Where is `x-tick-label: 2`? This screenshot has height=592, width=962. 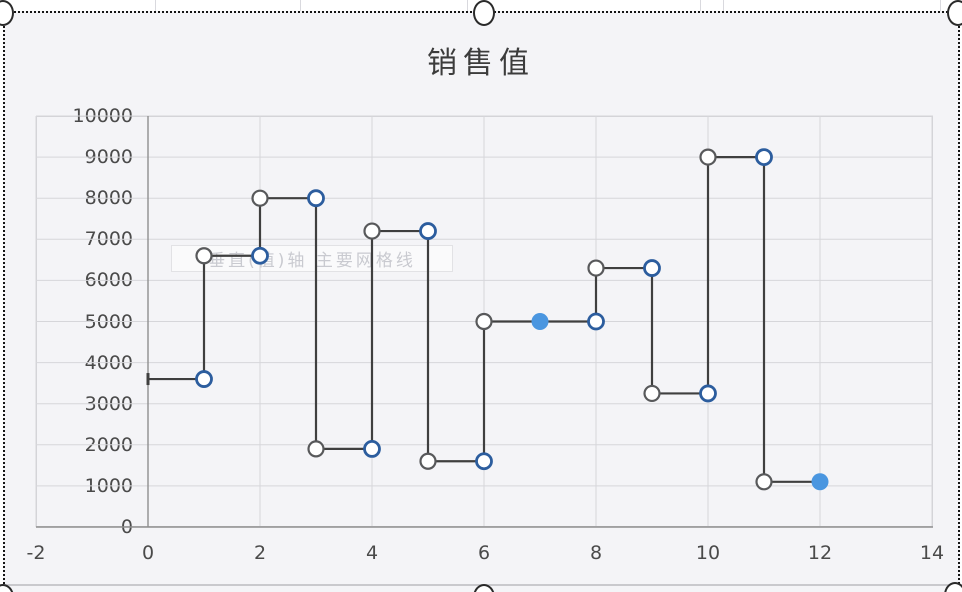 x-tick-label: 2 is located at coordinates (260, 553).